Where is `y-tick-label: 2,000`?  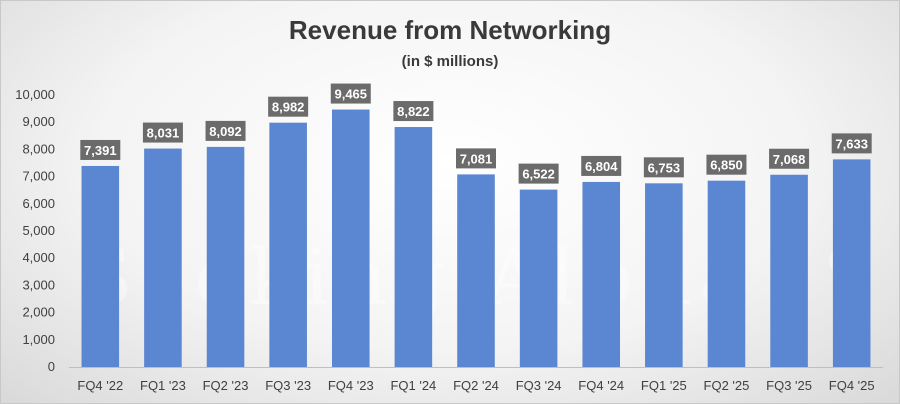
y-tick-label: 2,000 is located at coordinates (38, 312).